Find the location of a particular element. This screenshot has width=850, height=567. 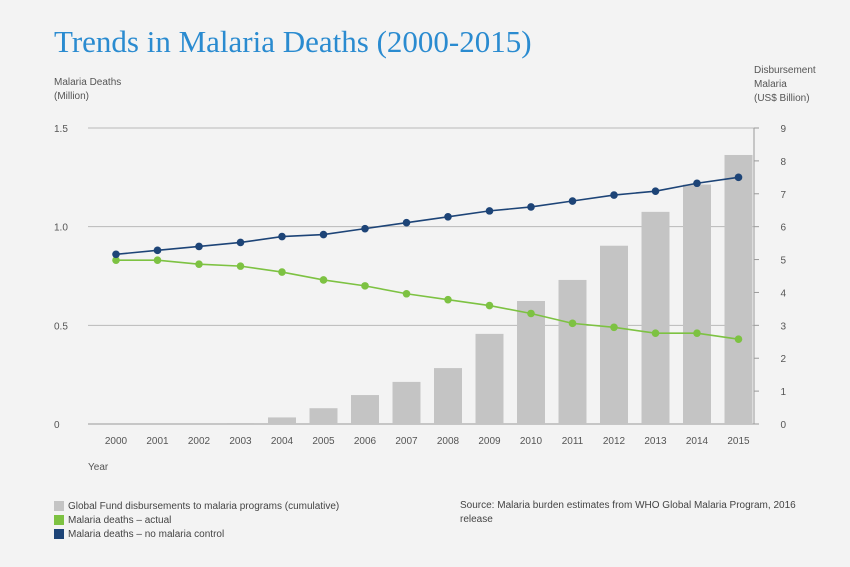

right-tick-label: 0 is located at coordinates (783, 425).